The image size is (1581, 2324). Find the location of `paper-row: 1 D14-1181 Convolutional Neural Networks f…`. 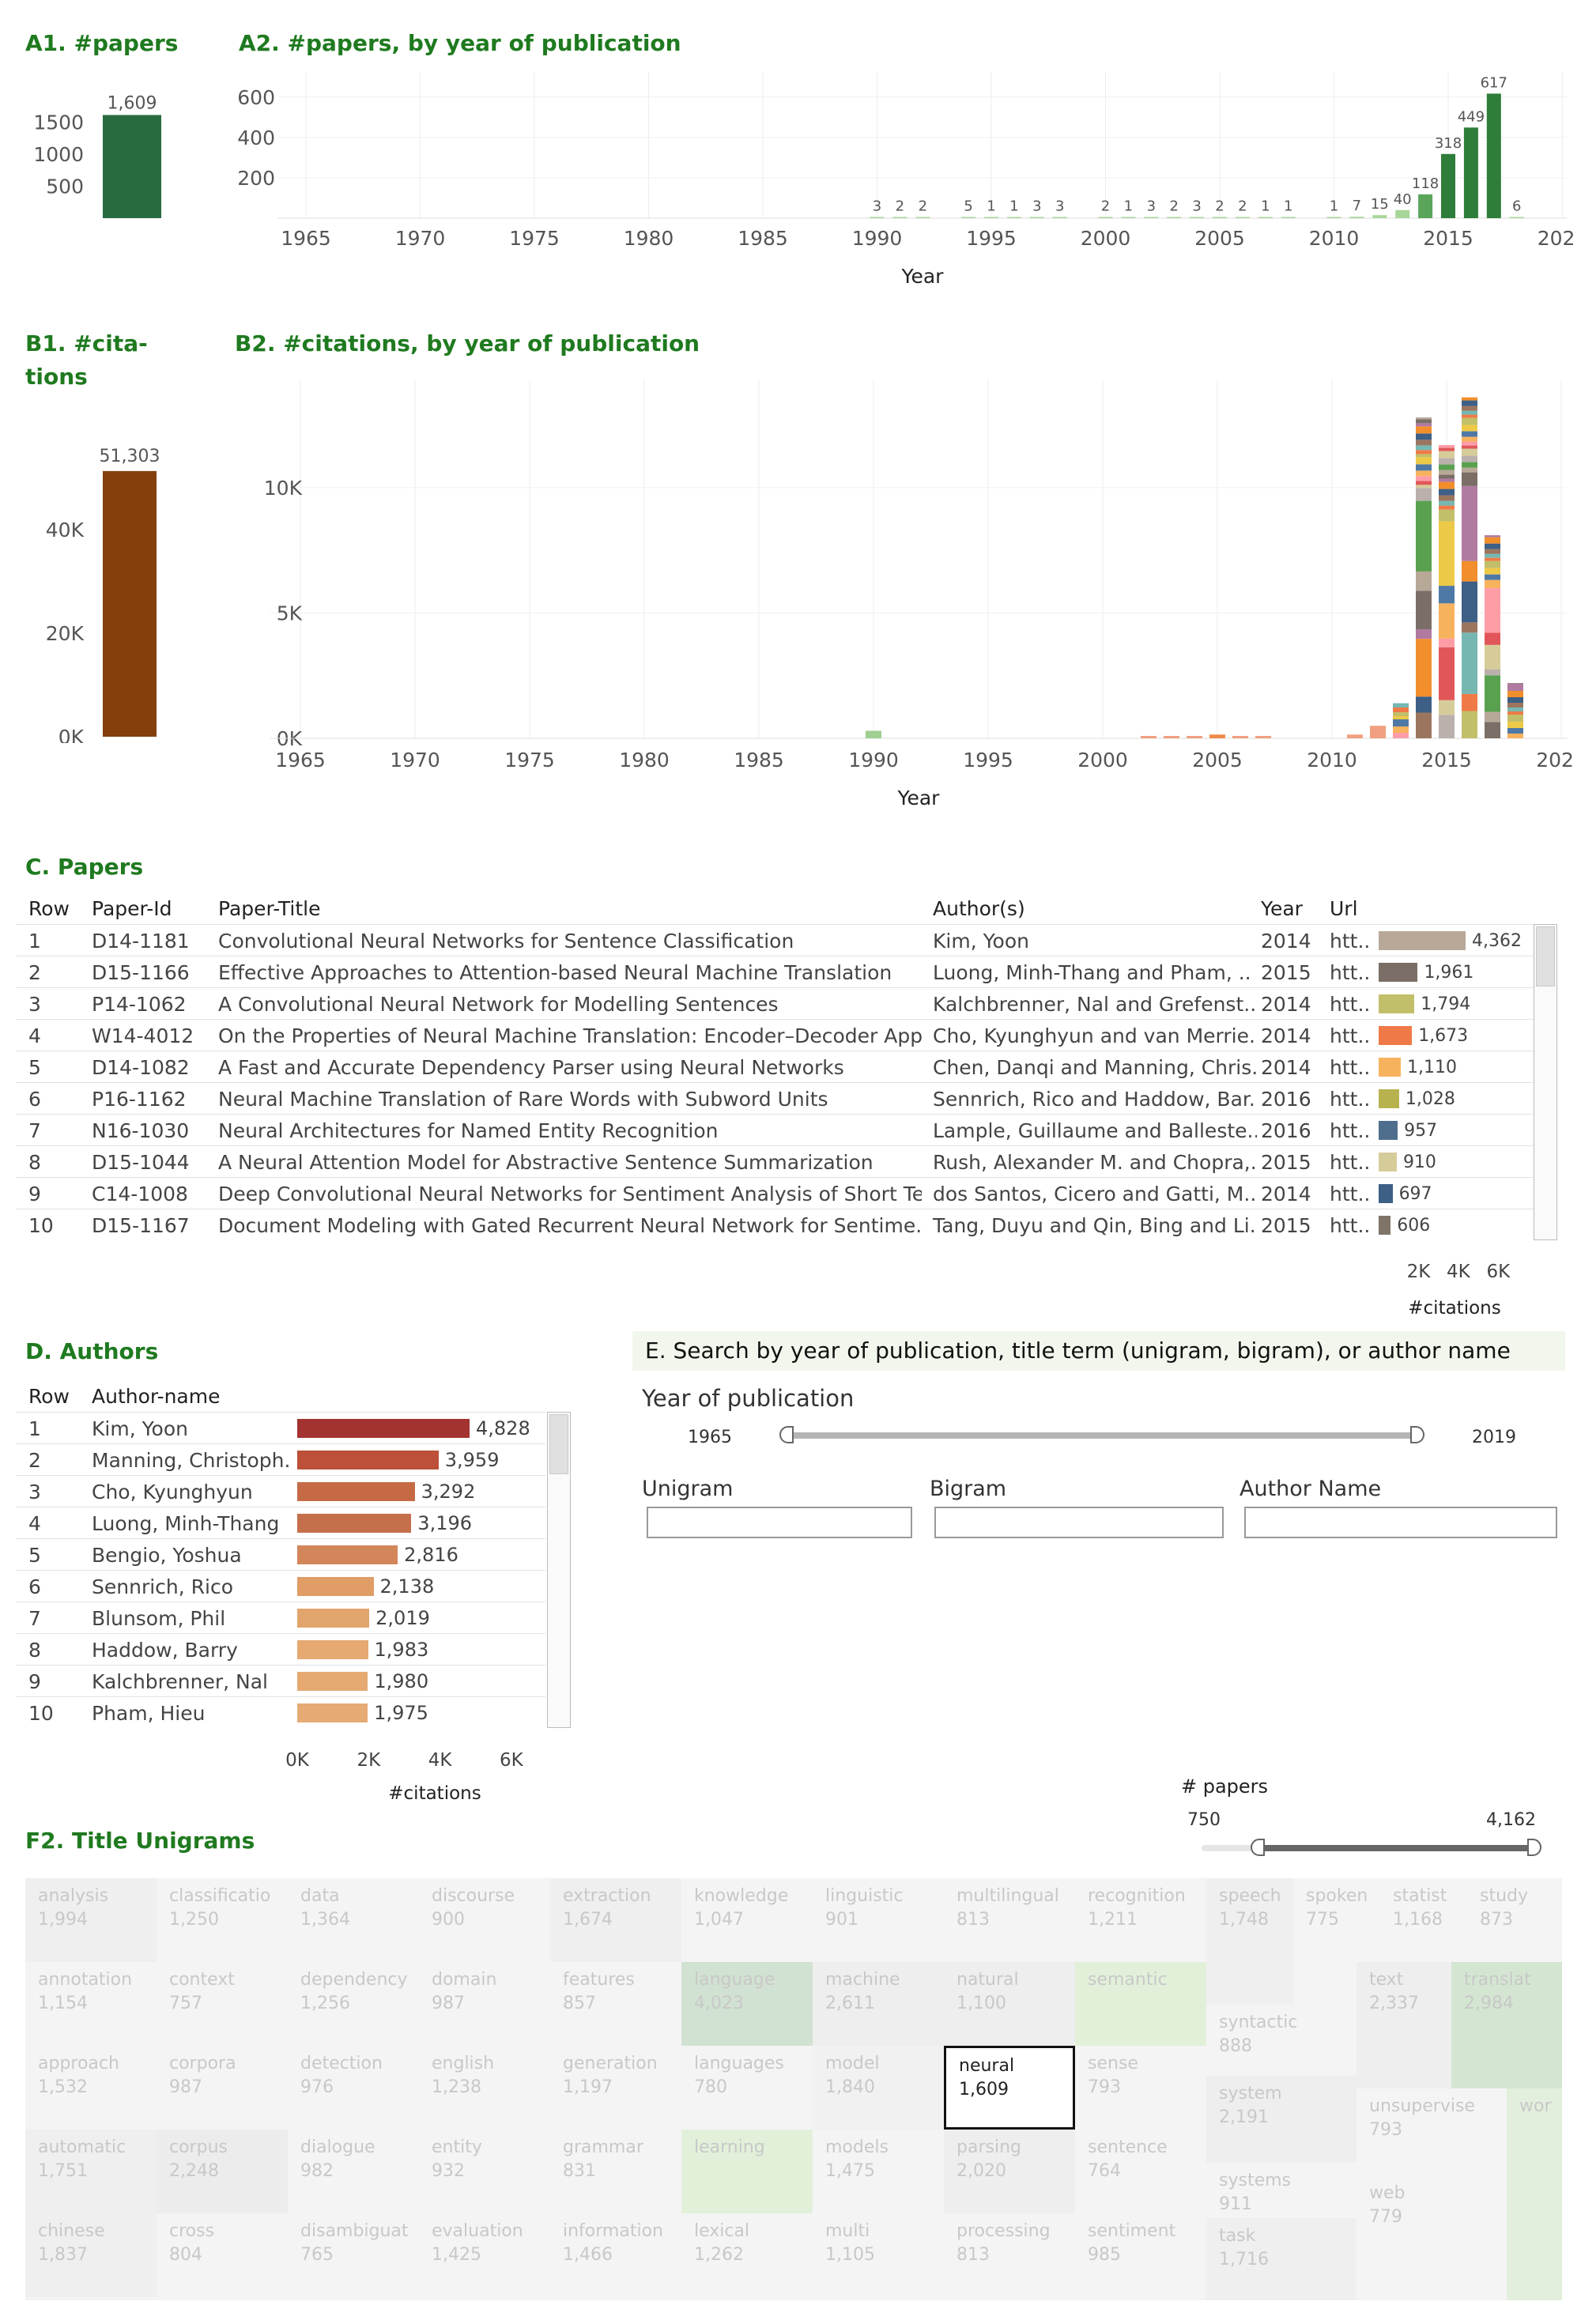

paper-row: 1 D14-1181 Convolutional Neural Networks f… is located at coordinates (775, 940).